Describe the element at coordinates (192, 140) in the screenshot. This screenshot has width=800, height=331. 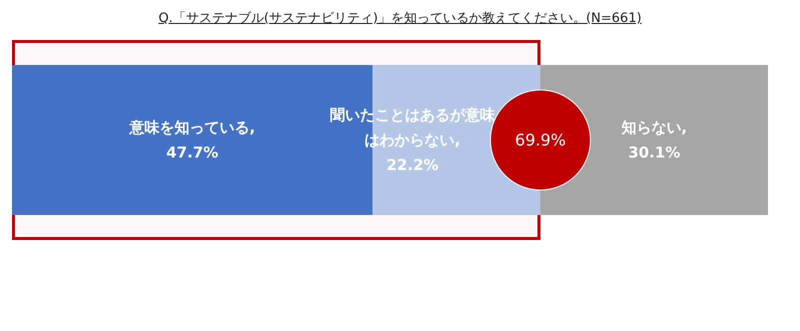
I see `data-label: 意味を知っている, 47.7%` at that location.